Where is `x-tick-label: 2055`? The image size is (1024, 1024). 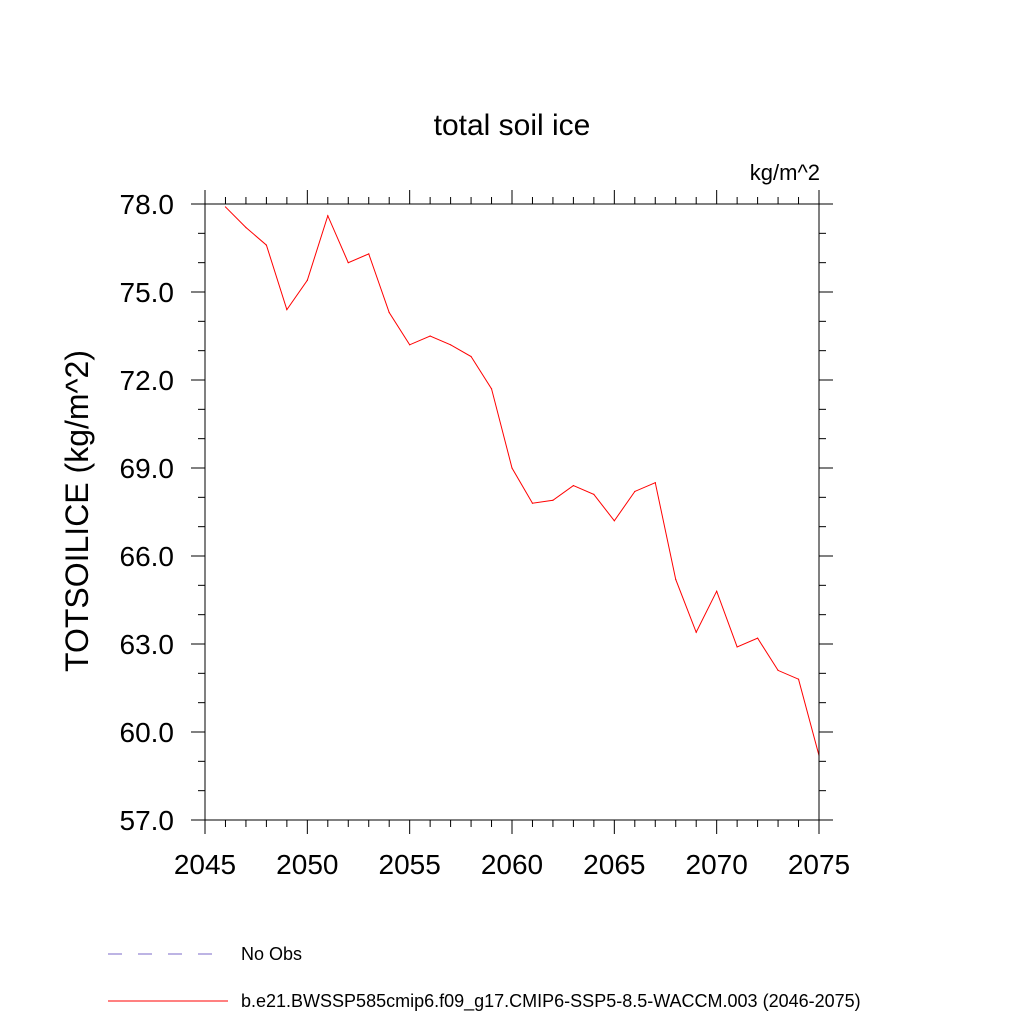 x-tick-label: 2055 is located at coordinates (410, 864).